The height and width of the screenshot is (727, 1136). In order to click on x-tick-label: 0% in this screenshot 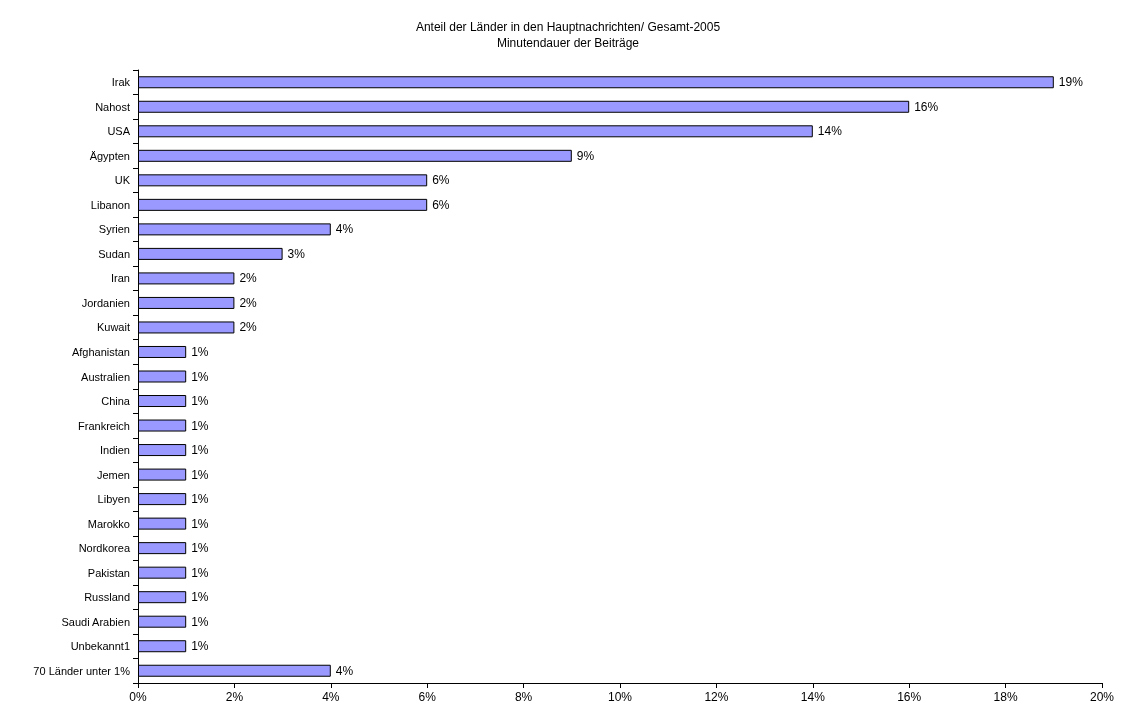, I will do `click(138, 697)`.